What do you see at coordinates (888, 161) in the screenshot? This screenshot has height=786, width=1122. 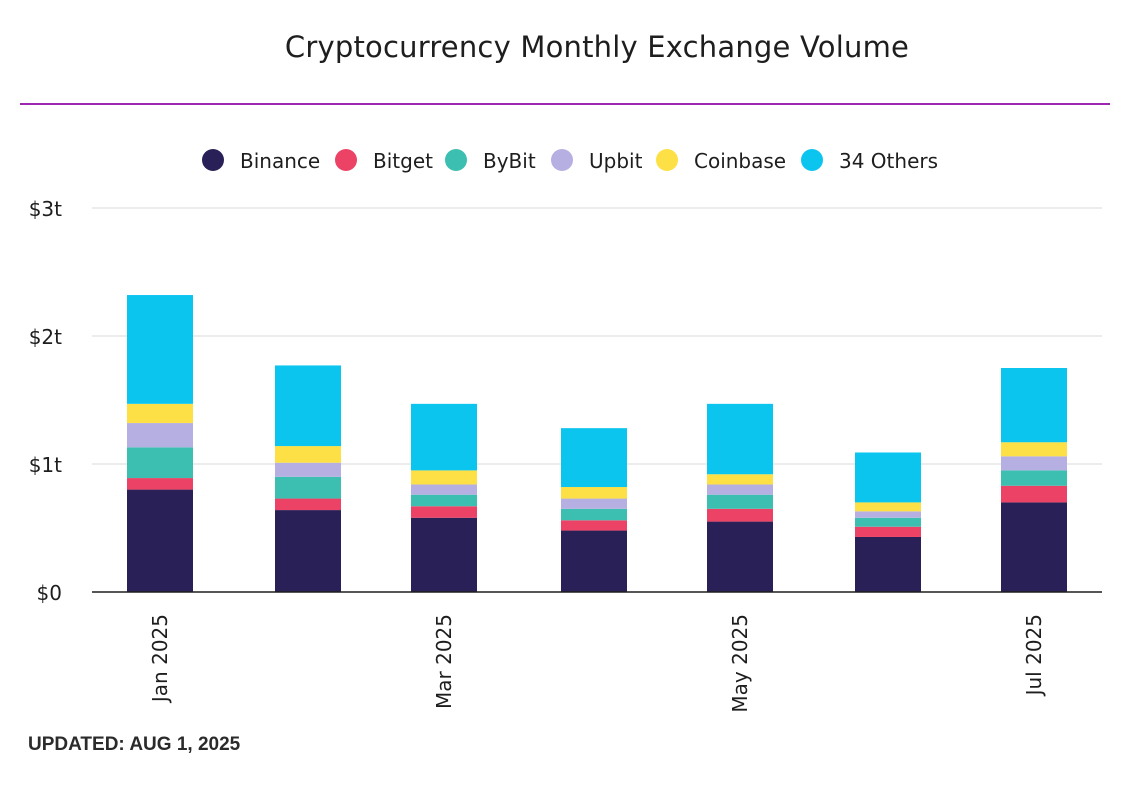 I see `legend-label: 34 Others` at bounding box center [888, 161].